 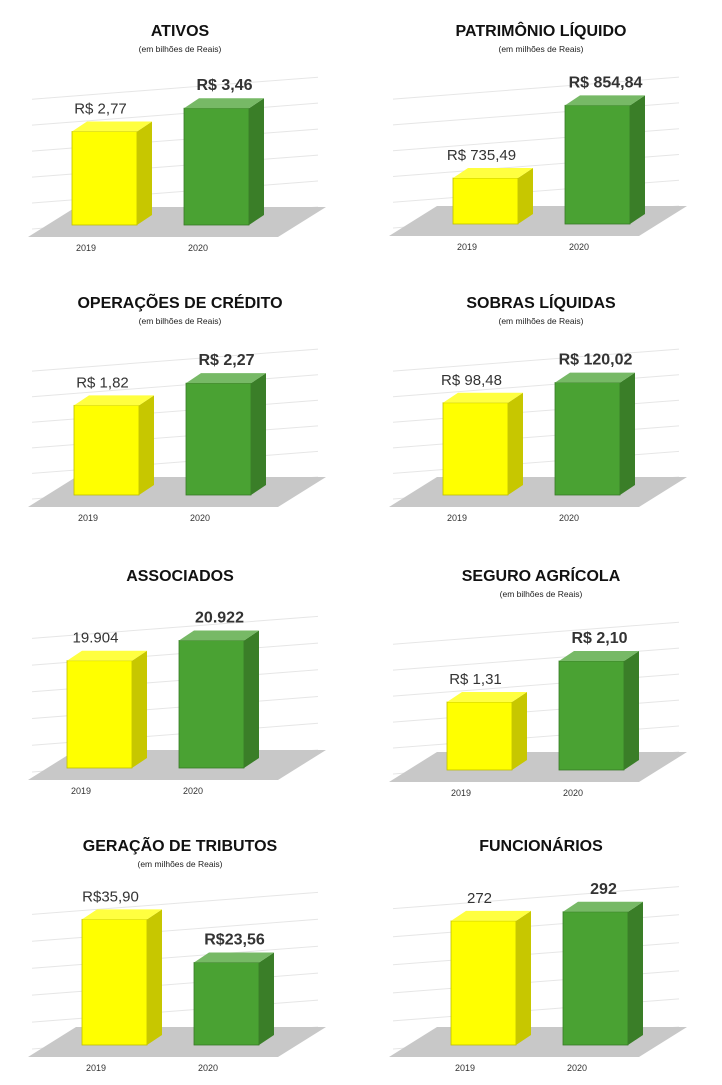 I want to click on chart-panel-funcionarios: FUNCIONÁRIOS 272 2019 292 2020, so click(x=541, y=950).